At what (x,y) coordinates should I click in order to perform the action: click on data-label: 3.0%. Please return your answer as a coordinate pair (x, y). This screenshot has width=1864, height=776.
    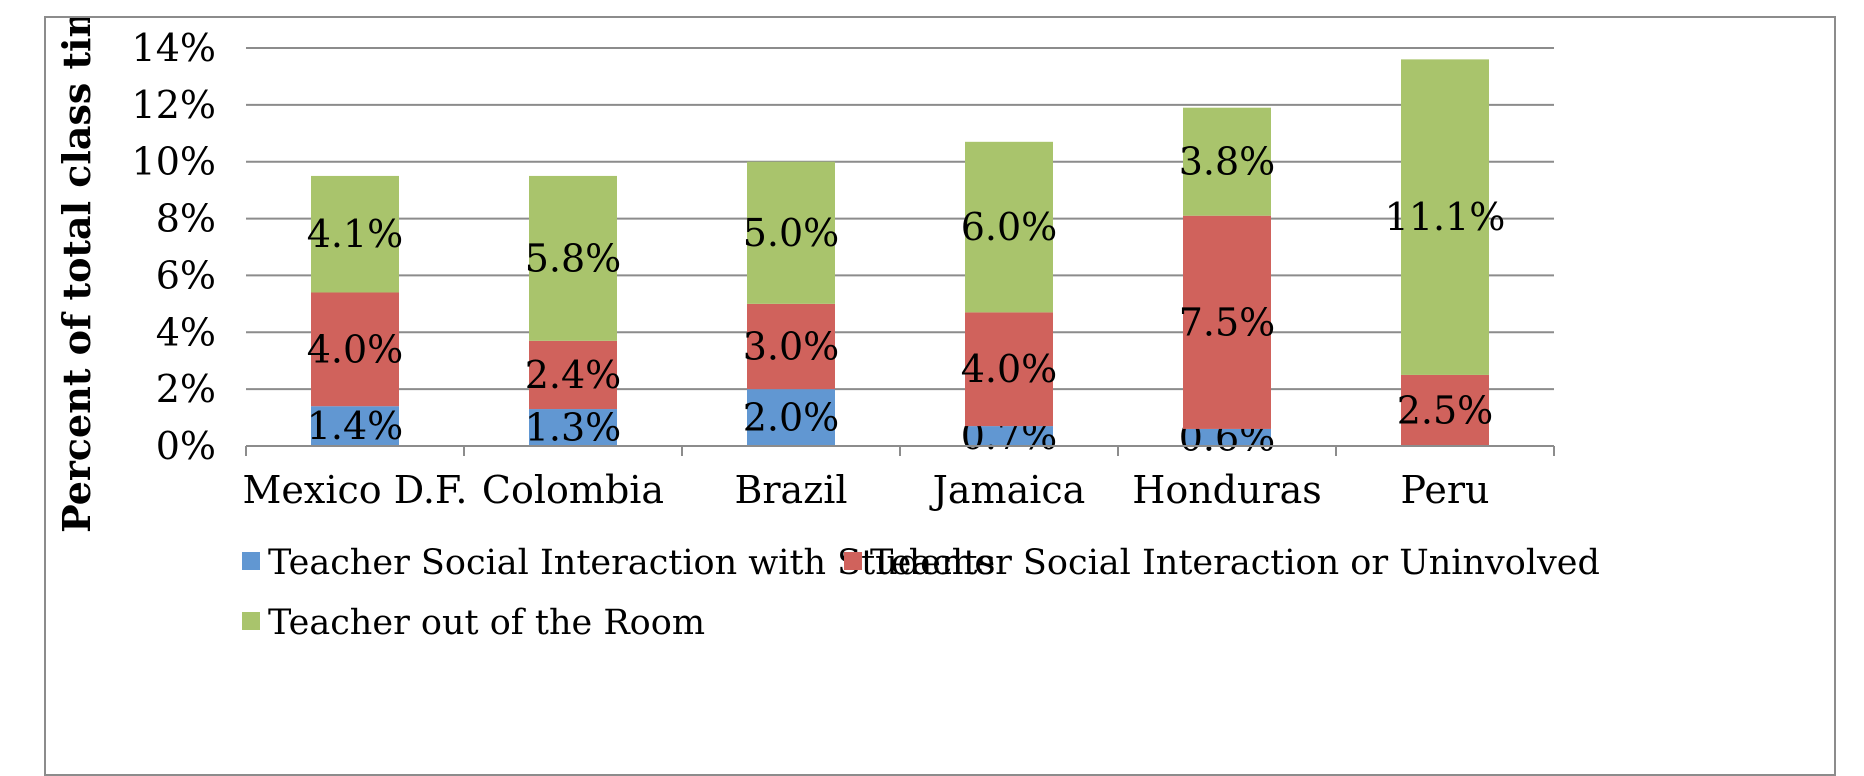
    Looking at the image, I should click on (791, 347).